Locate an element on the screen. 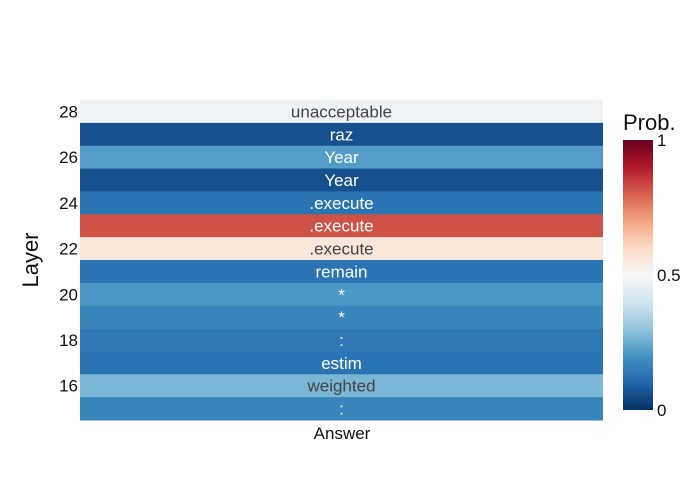 The width and height of the screenshot is (700, 500). heatmap-cell-label: raz is located at coordinates (342, 134).